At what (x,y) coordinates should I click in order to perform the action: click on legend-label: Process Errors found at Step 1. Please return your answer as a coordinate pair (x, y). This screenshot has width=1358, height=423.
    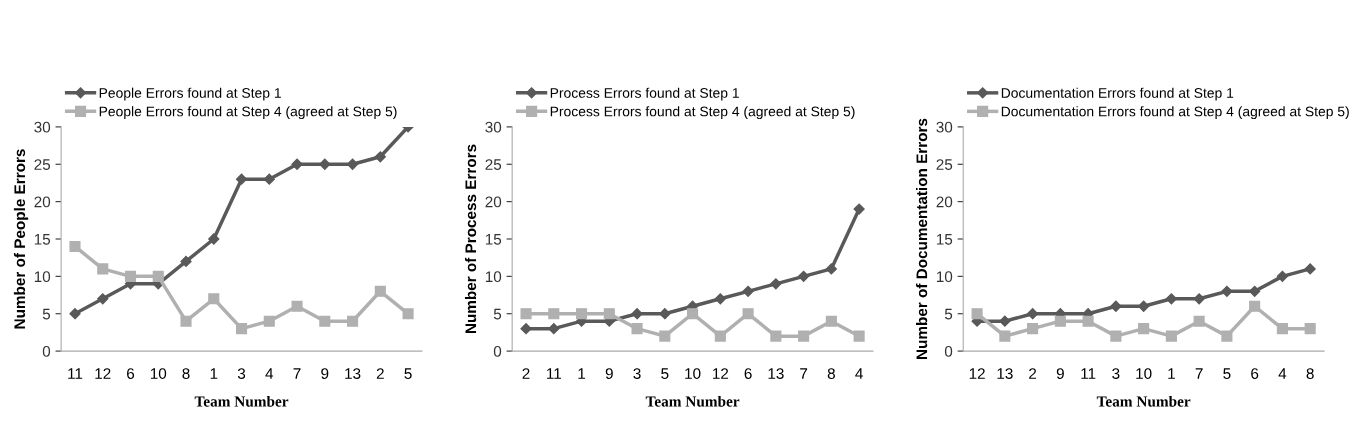
    Looking at the image, I should click on (644, 94).